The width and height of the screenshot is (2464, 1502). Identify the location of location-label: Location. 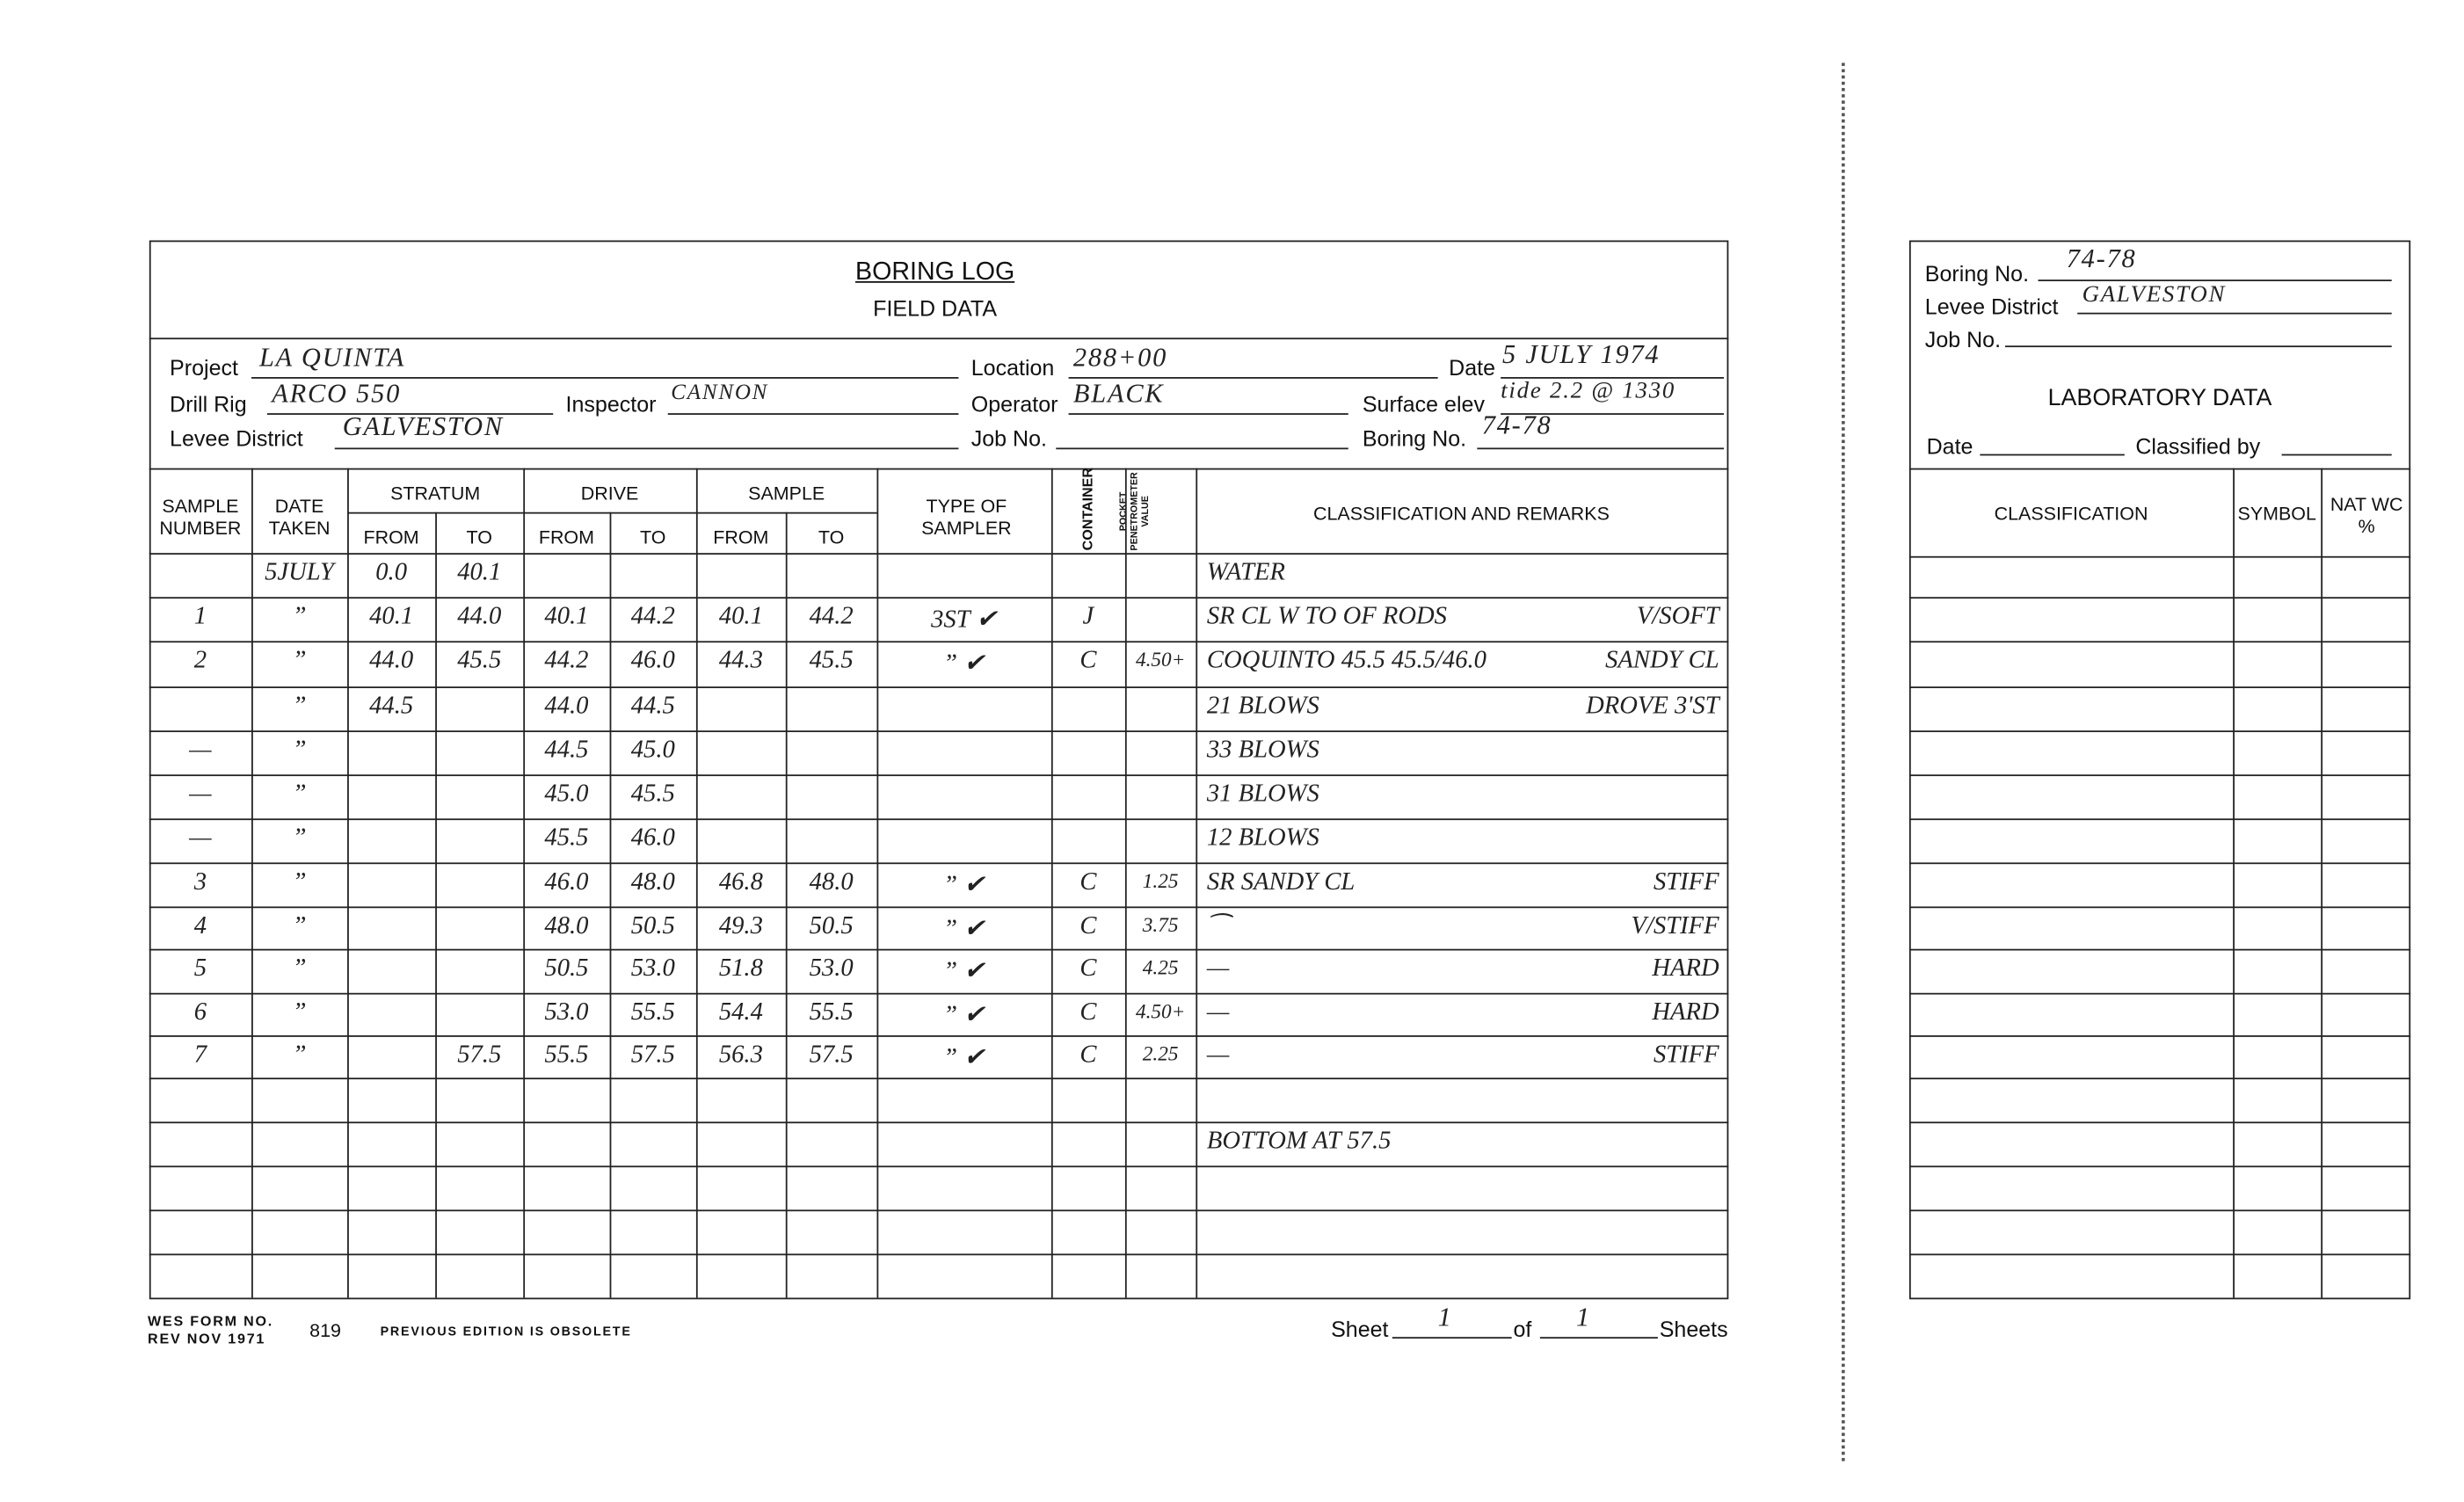
(1012, 367).